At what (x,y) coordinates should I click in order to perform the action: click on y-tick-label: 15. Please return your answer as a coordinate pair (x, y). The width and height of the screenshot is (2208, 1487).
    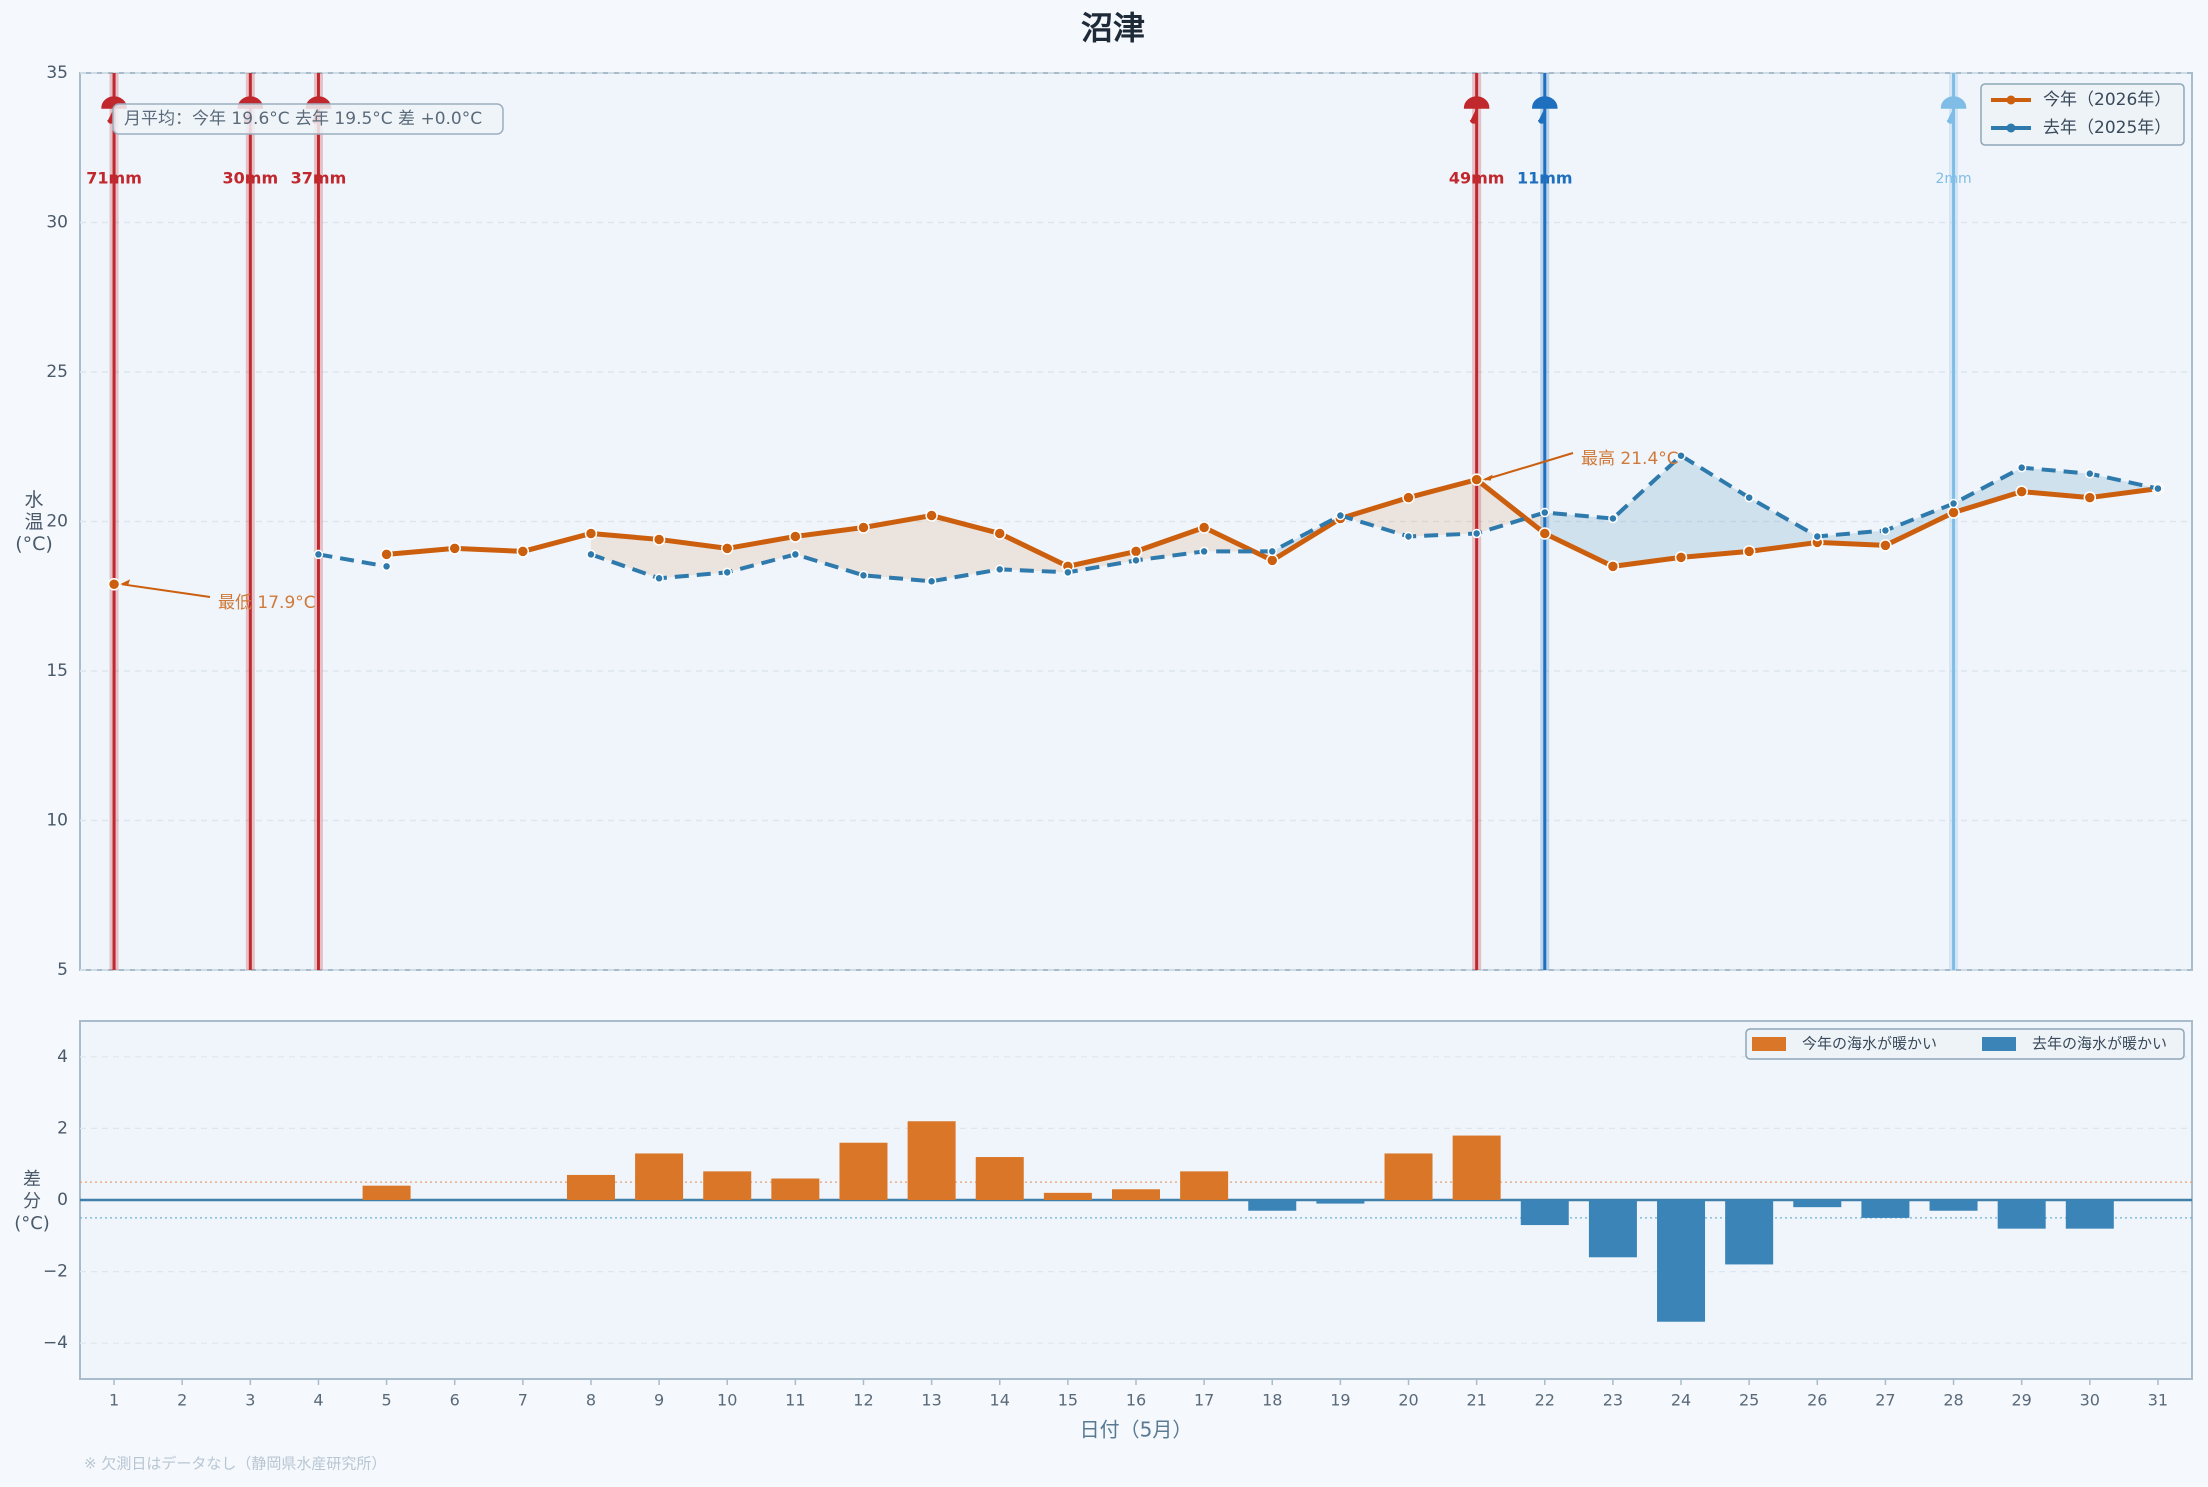
    Looking at the image, I should click on (57, 671).